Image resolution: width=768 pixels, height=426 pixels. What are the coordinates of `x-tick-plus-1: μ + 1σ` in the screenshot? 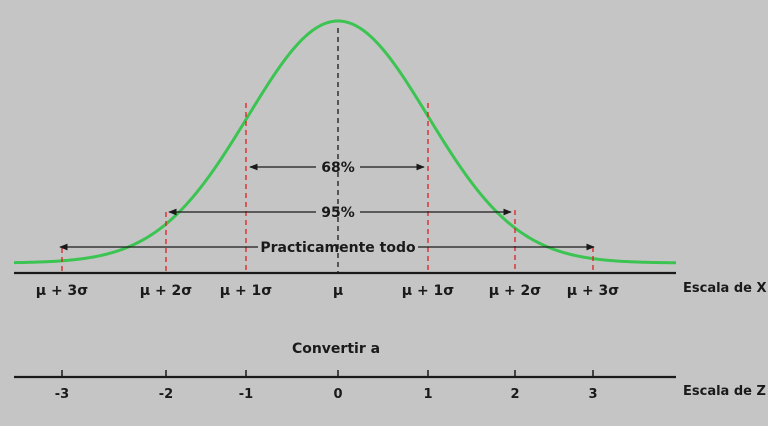 It's located at (428, 291).